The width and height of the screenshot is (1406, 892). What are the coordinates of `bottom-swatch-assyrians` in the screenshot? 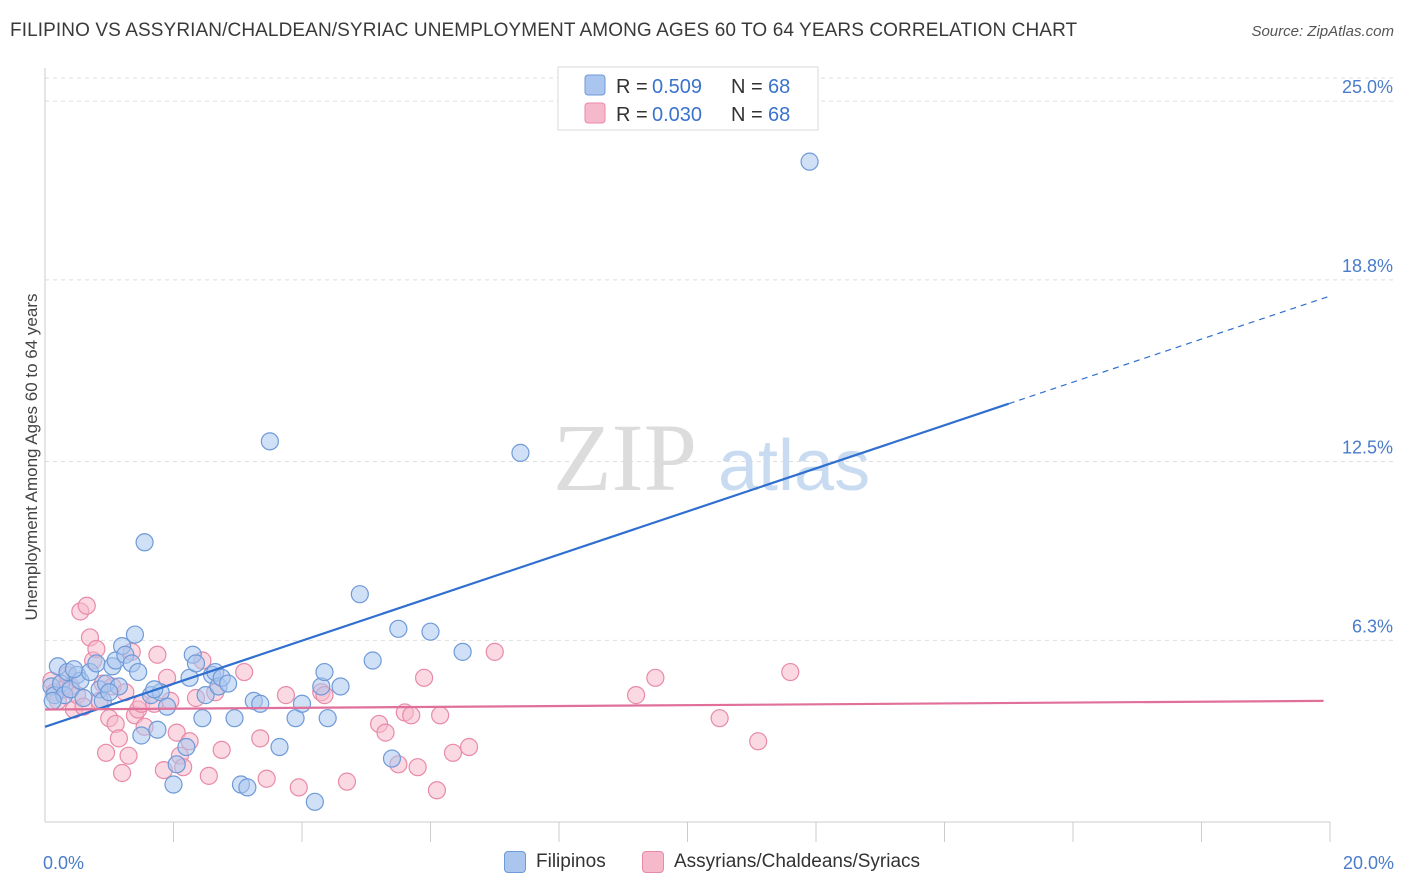 It's located at (653, 862).